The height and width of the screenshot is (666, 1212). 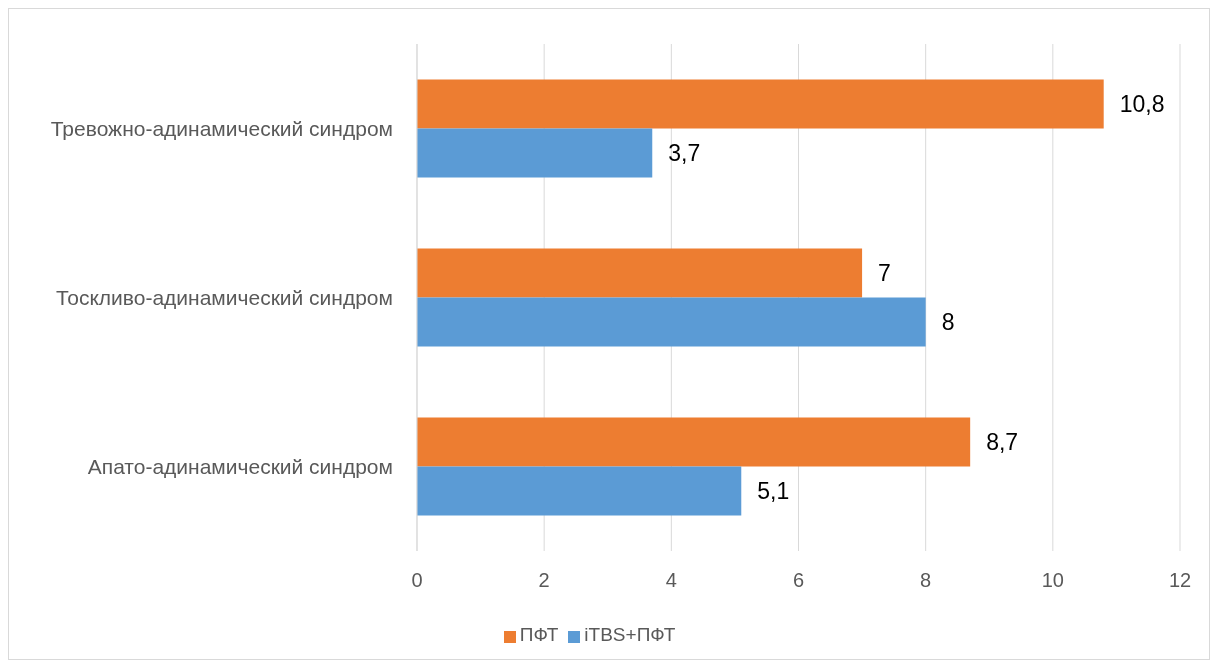 What do you see at coordinates (224, 297) in the screenshot?
I see `y-tick-label: Тоскливо-адинамический синдром` at bounding box center [224, 297].